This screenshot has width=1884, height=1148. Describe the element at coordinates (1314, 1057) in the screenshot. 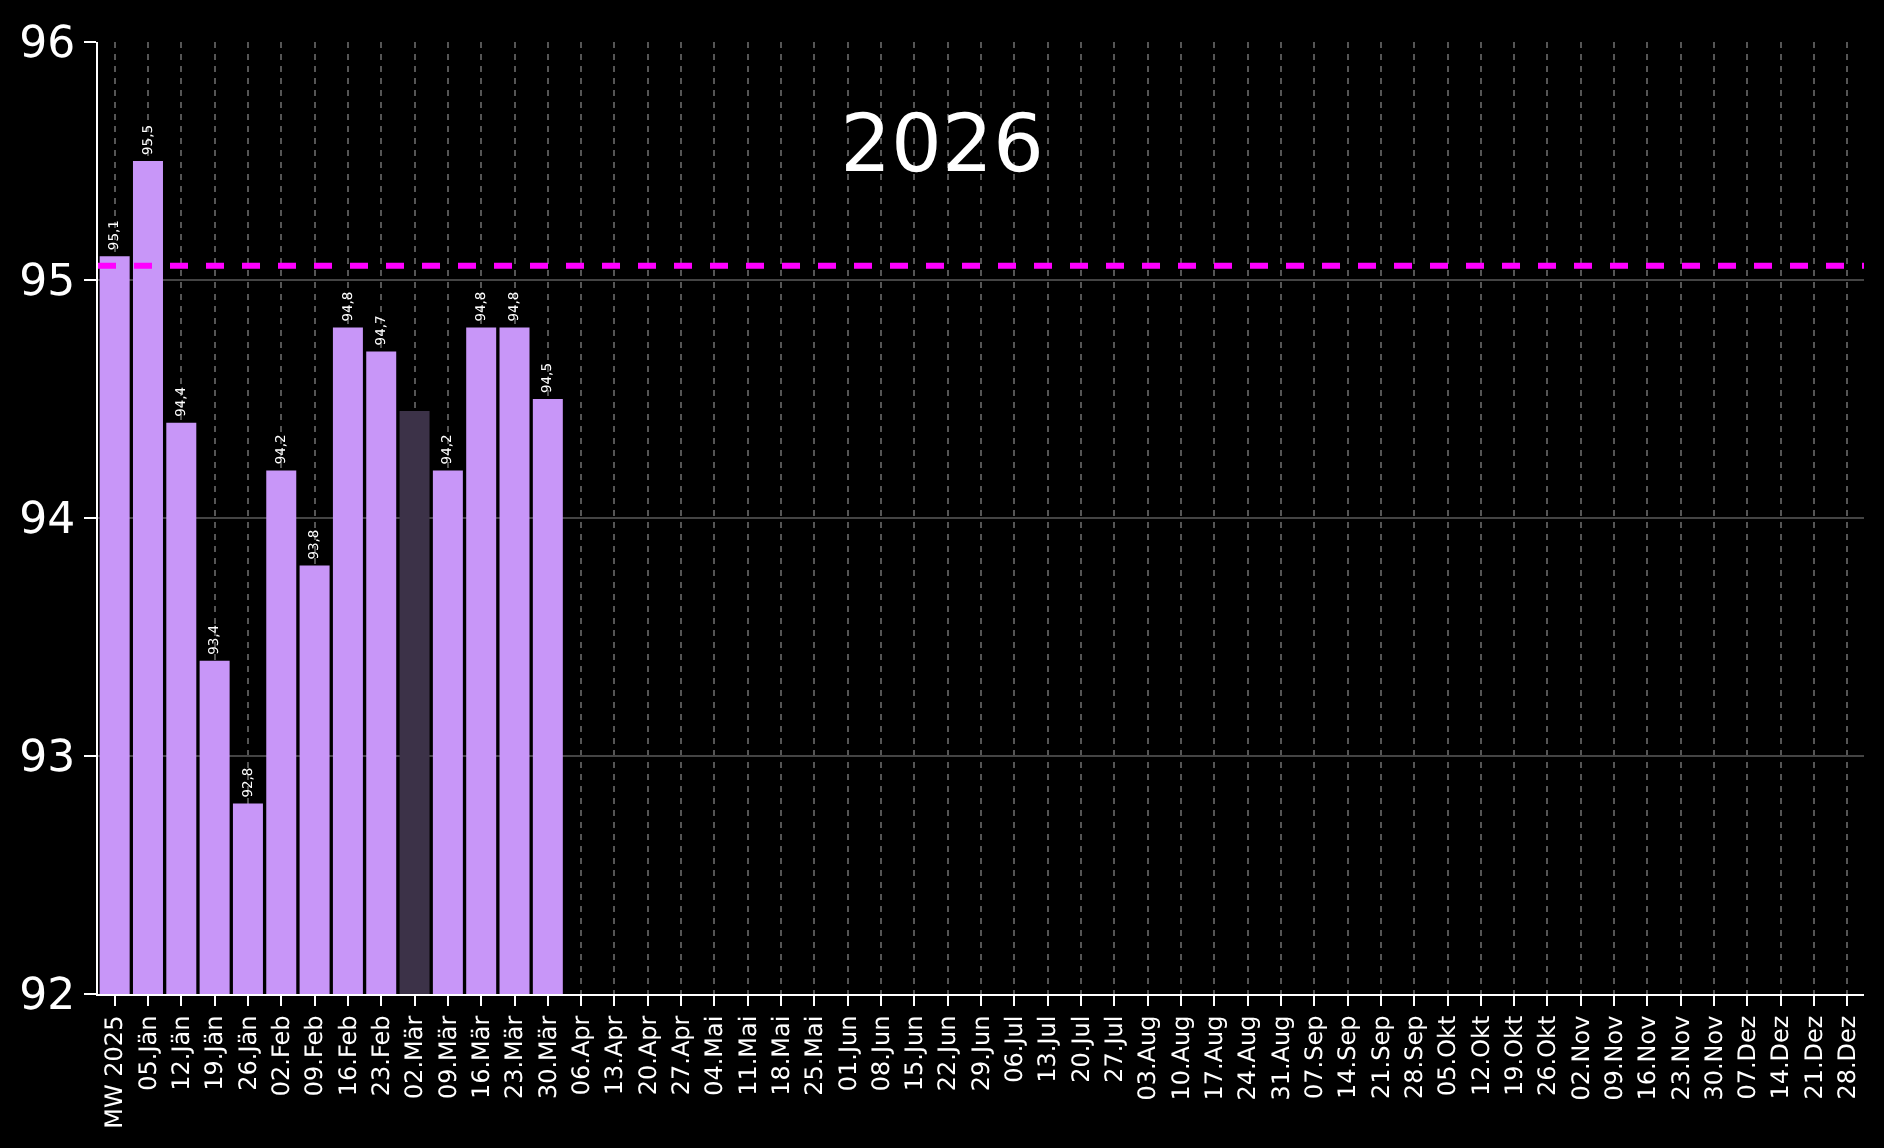

I see `x-tick-label: 07.Sep` at that location.